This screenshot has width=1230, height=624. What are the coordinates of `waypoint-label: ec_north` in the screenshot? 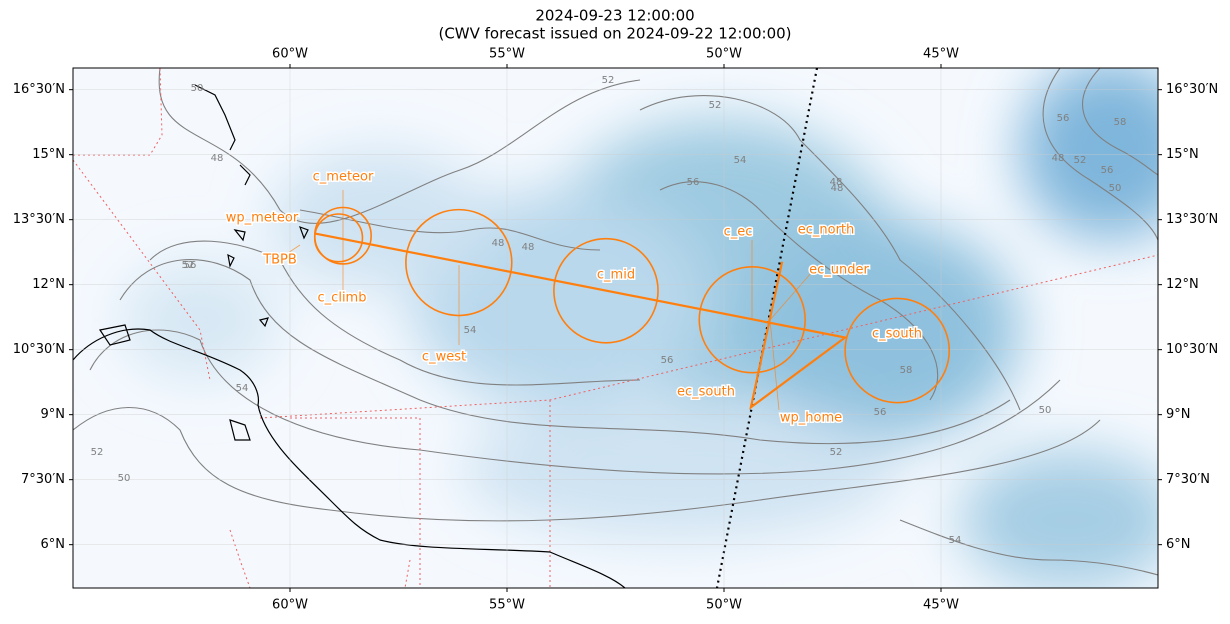 It's located at (826, 230).